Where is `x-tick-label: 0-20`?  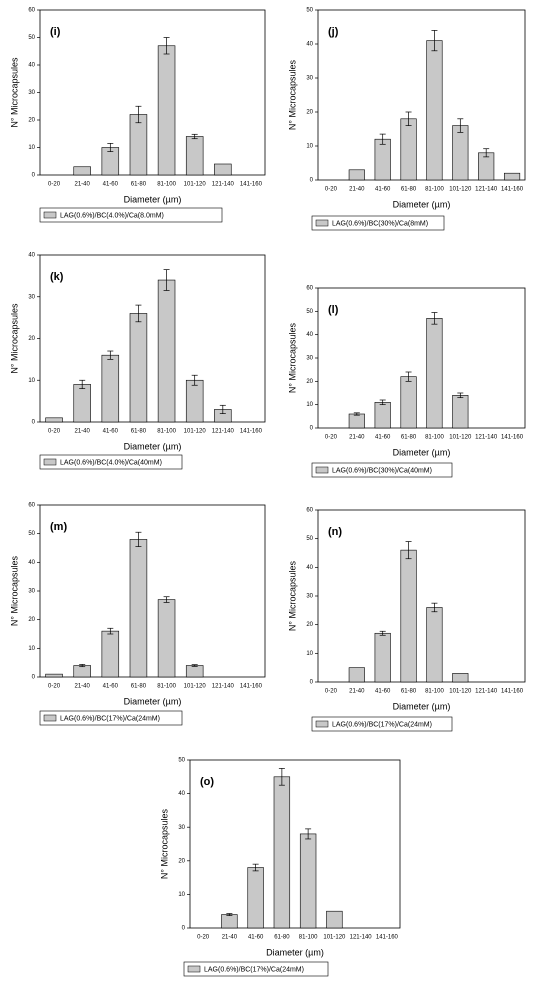 x-tick-label: 0-20 is located at coordinates (203, 938).